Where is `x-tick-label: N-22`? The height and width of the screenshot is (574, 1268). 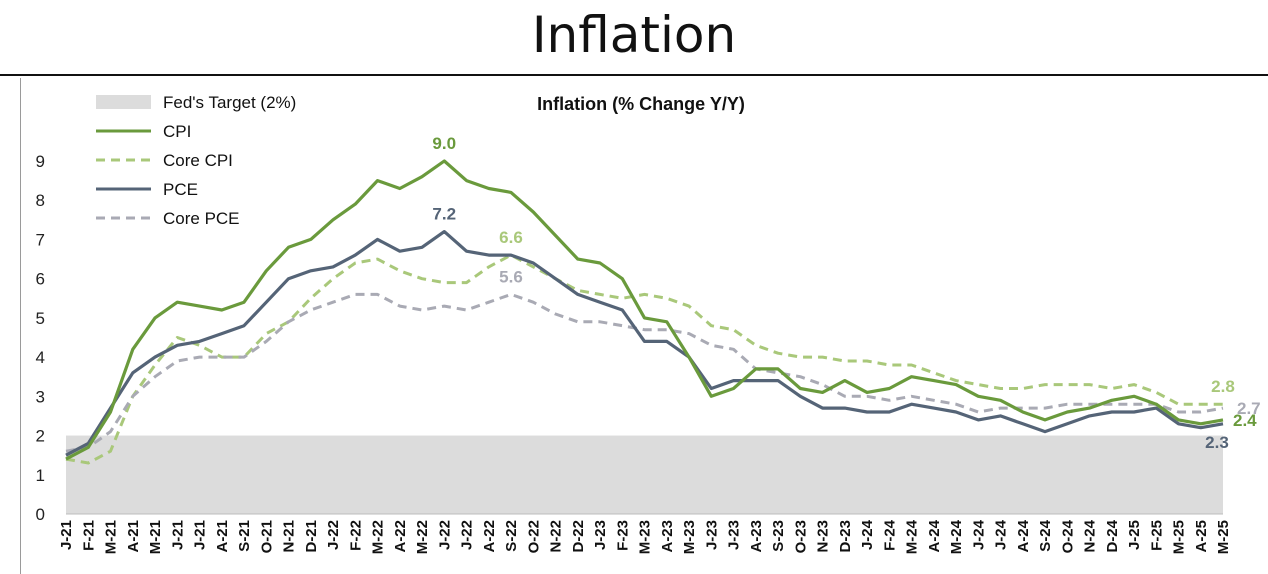 x-tick-label: N-22 is located at coordinates (556, 536).